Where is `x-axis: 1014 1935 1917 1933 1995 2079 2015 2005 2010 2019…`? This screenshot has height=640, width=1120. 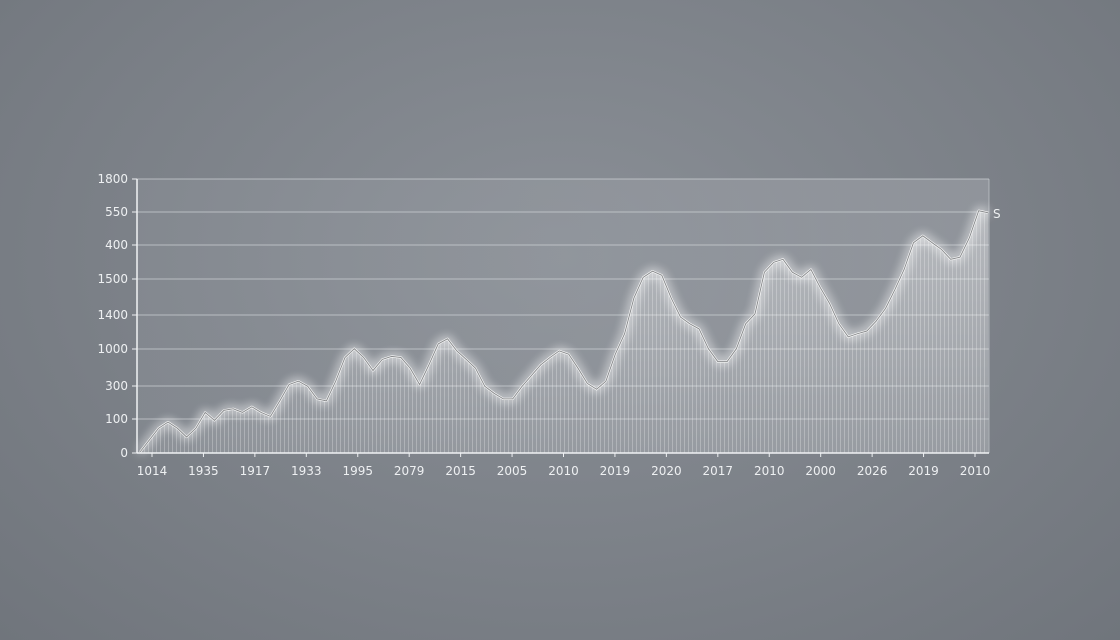
x-axis: 1014 1935 1917 1933 1995 2079 2015 2005 2010 2019… is located at coordinates (564, 465).